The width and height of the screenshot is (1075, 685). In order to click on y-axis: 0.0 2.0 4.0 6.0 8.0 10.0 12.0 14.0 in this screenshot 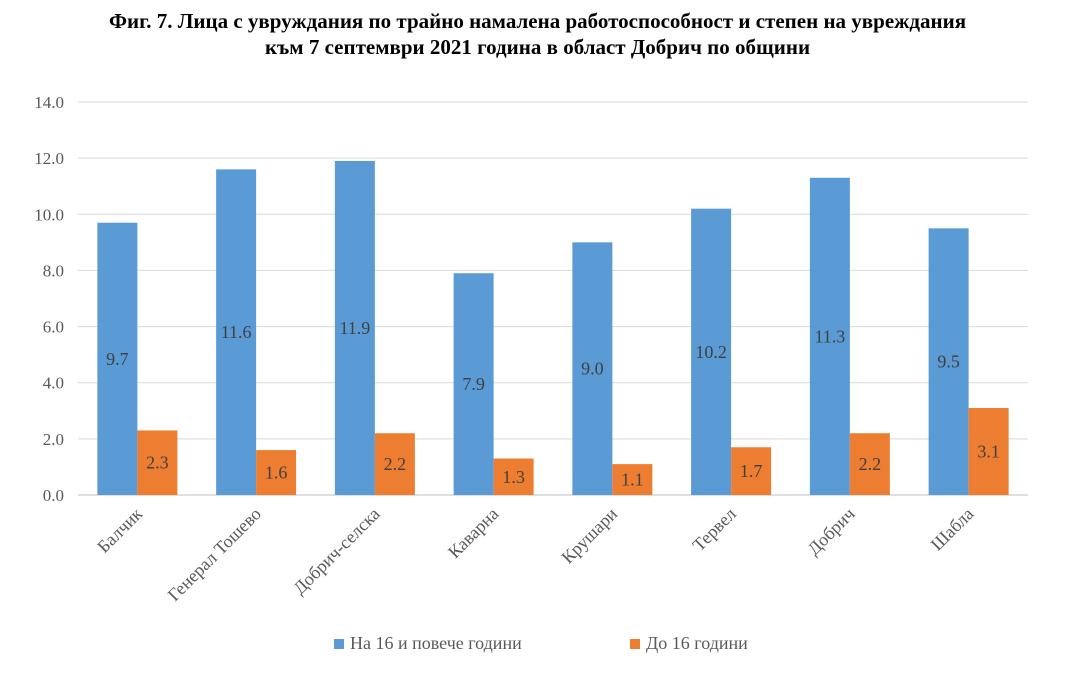, I will do `click(49, 299)`.